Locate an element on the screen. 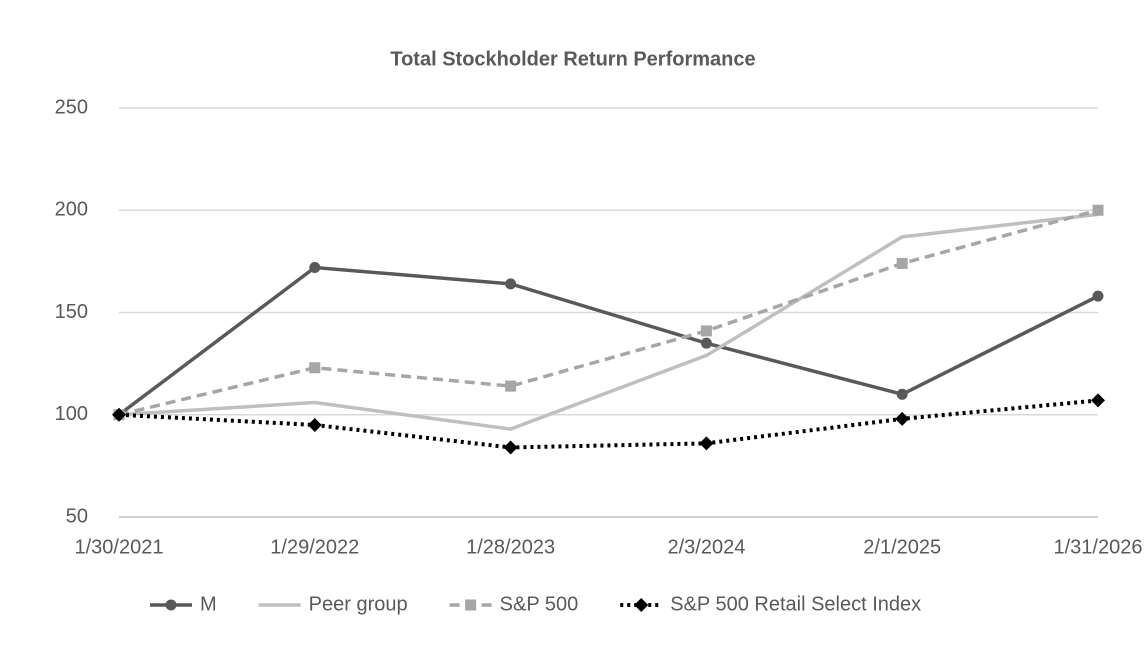  y-tick-label: 250 is located at coordinates (71, 107).